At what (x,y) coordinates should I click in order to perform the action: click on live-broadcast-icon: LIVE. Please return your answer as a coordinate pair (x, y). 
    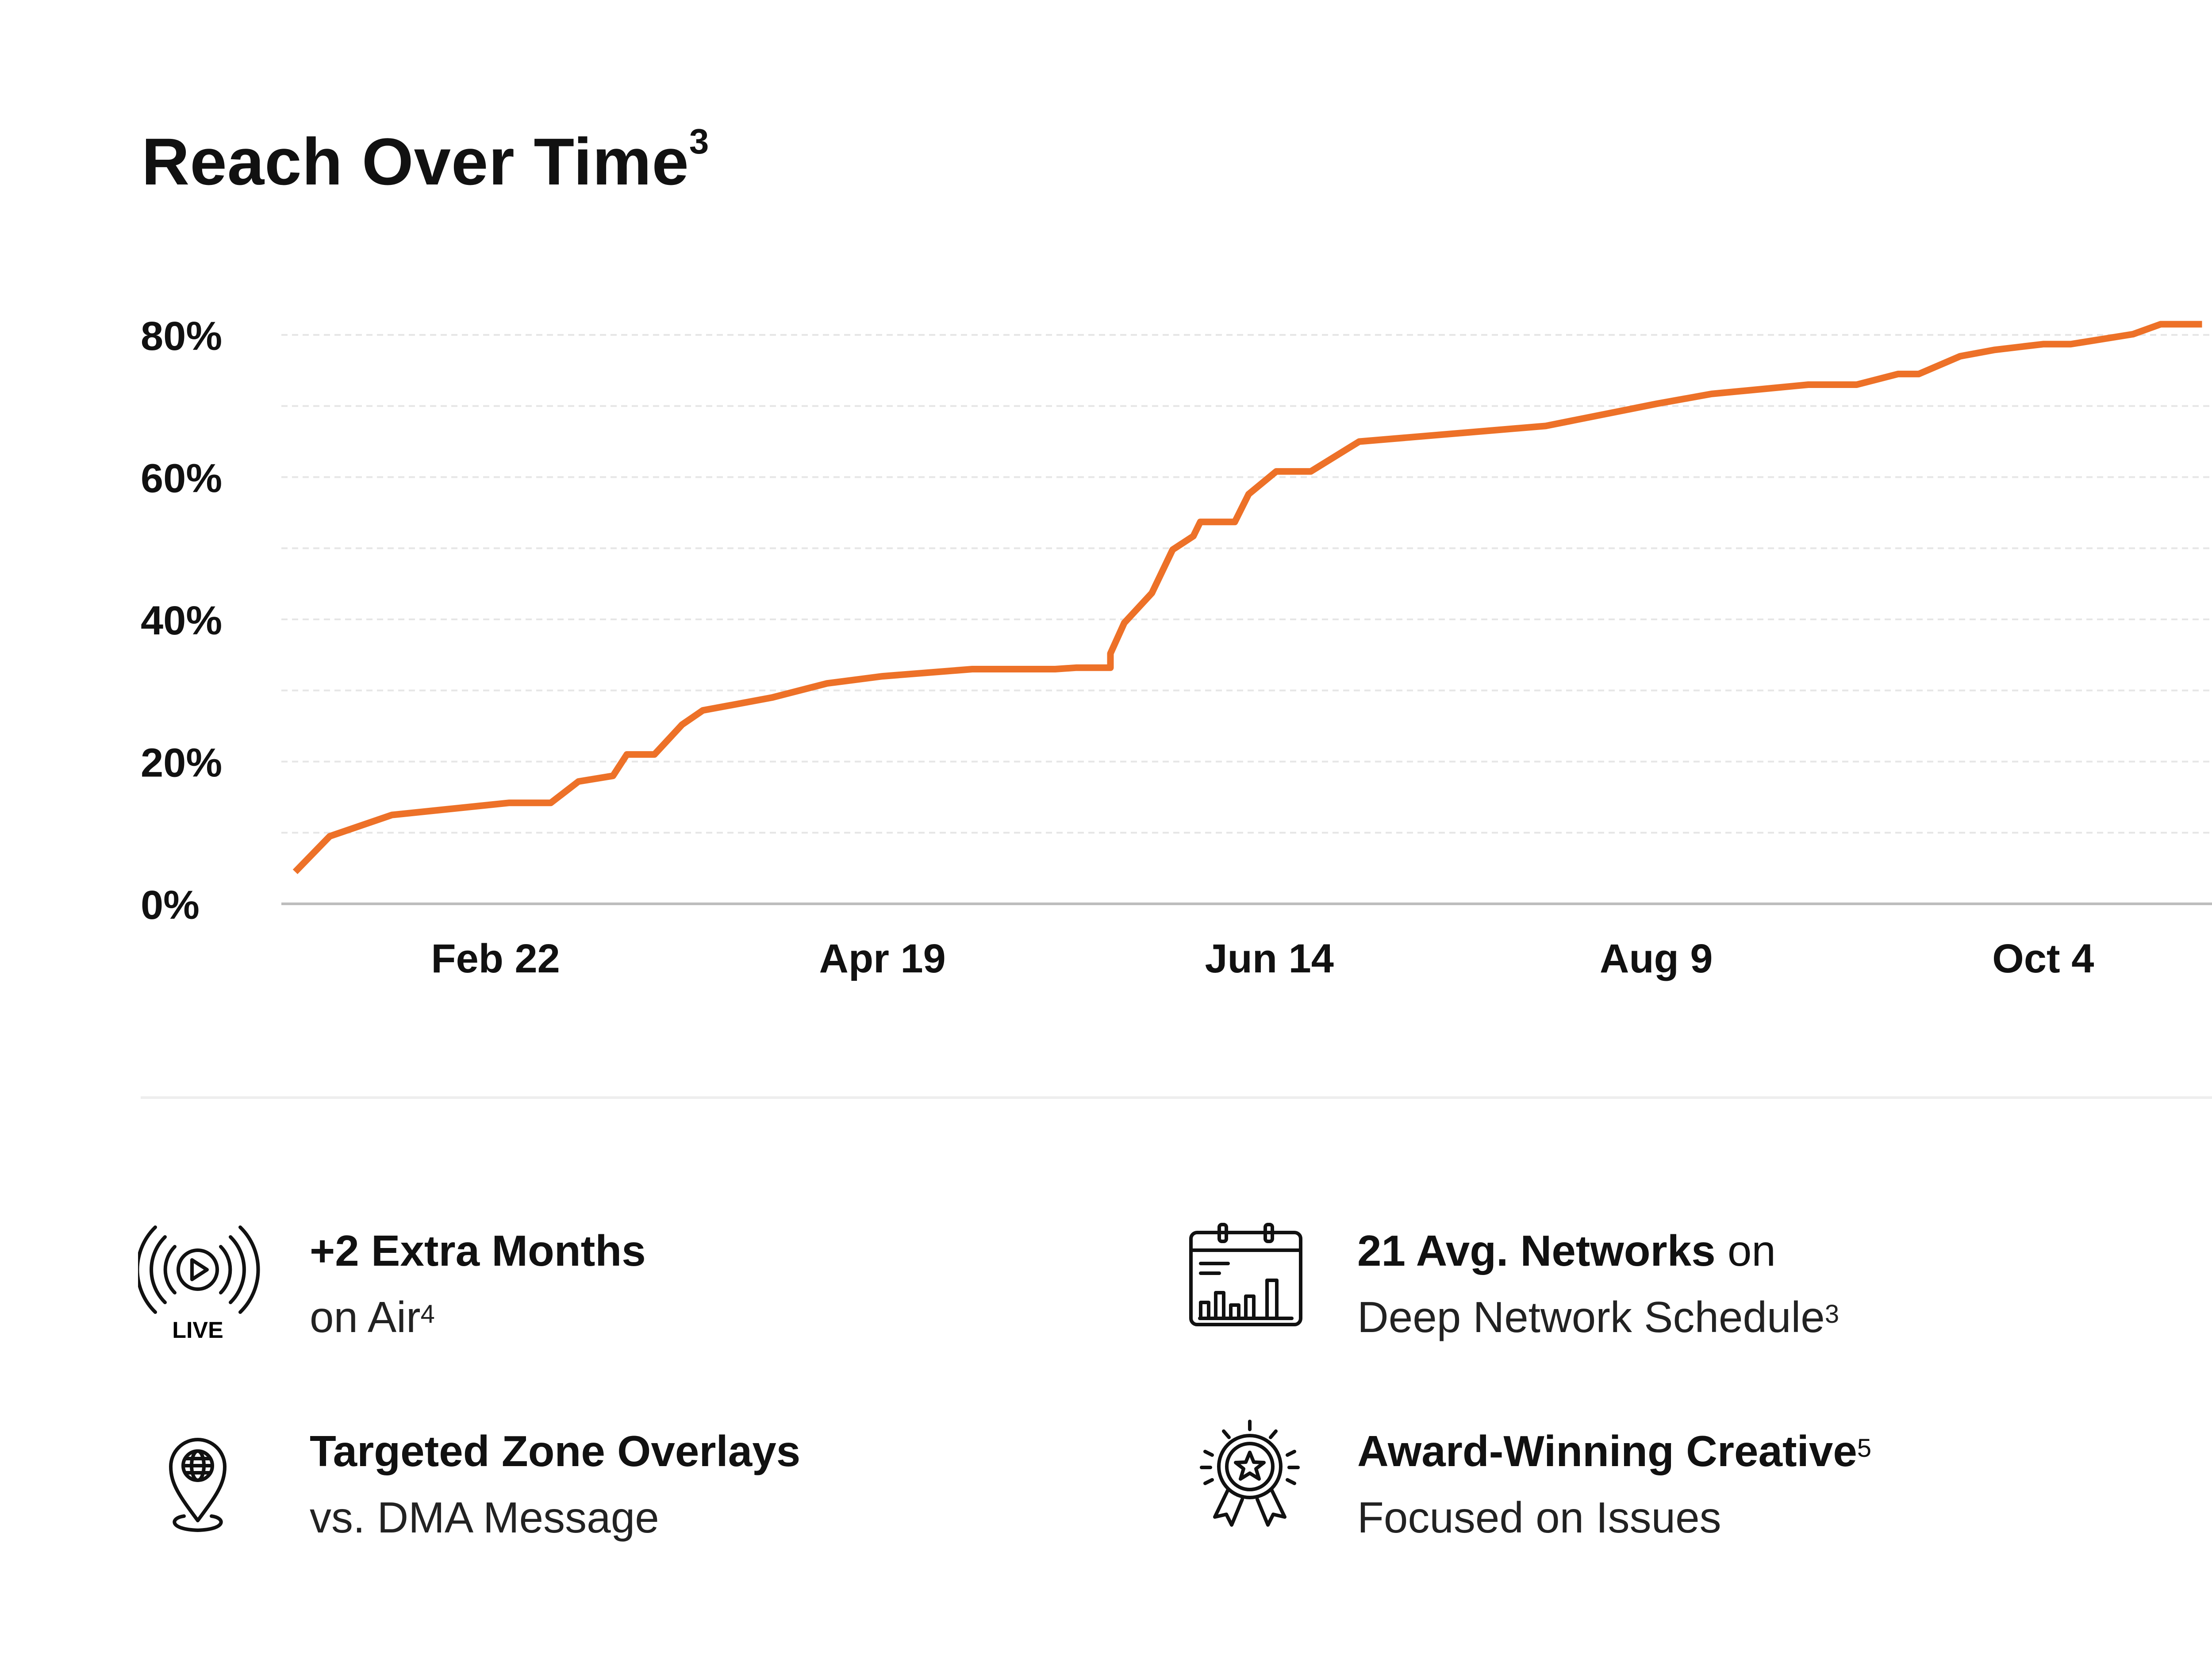
    Looking at the image, I should click on (199, 1284).